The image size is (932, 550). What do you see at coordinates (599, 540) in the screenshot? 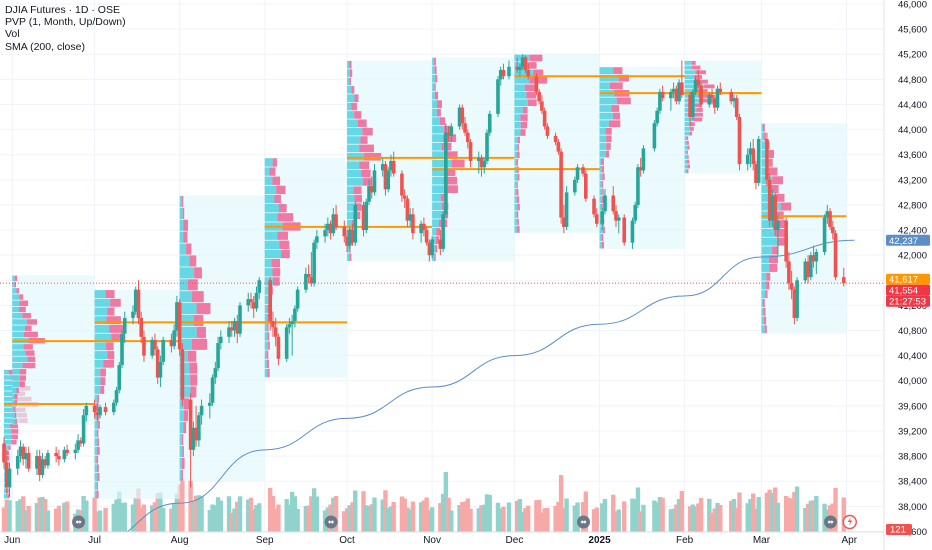
I see `x-tick-label: 2025` at bounding box center [599, 540].